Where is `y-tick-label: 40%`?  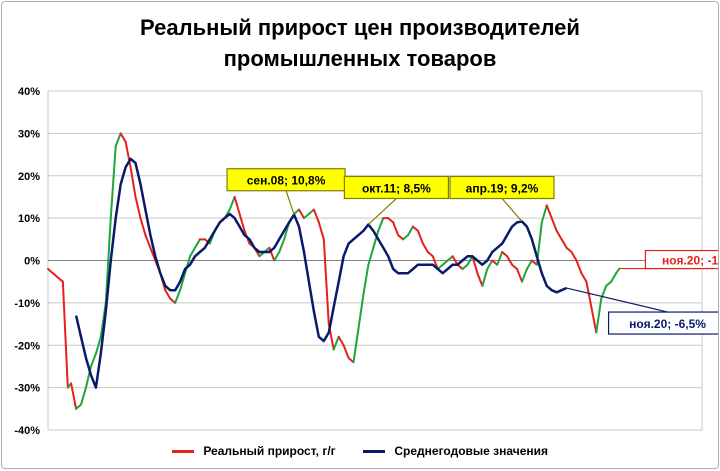 y-tick-label: 40% is located at coordinates (29, 92).